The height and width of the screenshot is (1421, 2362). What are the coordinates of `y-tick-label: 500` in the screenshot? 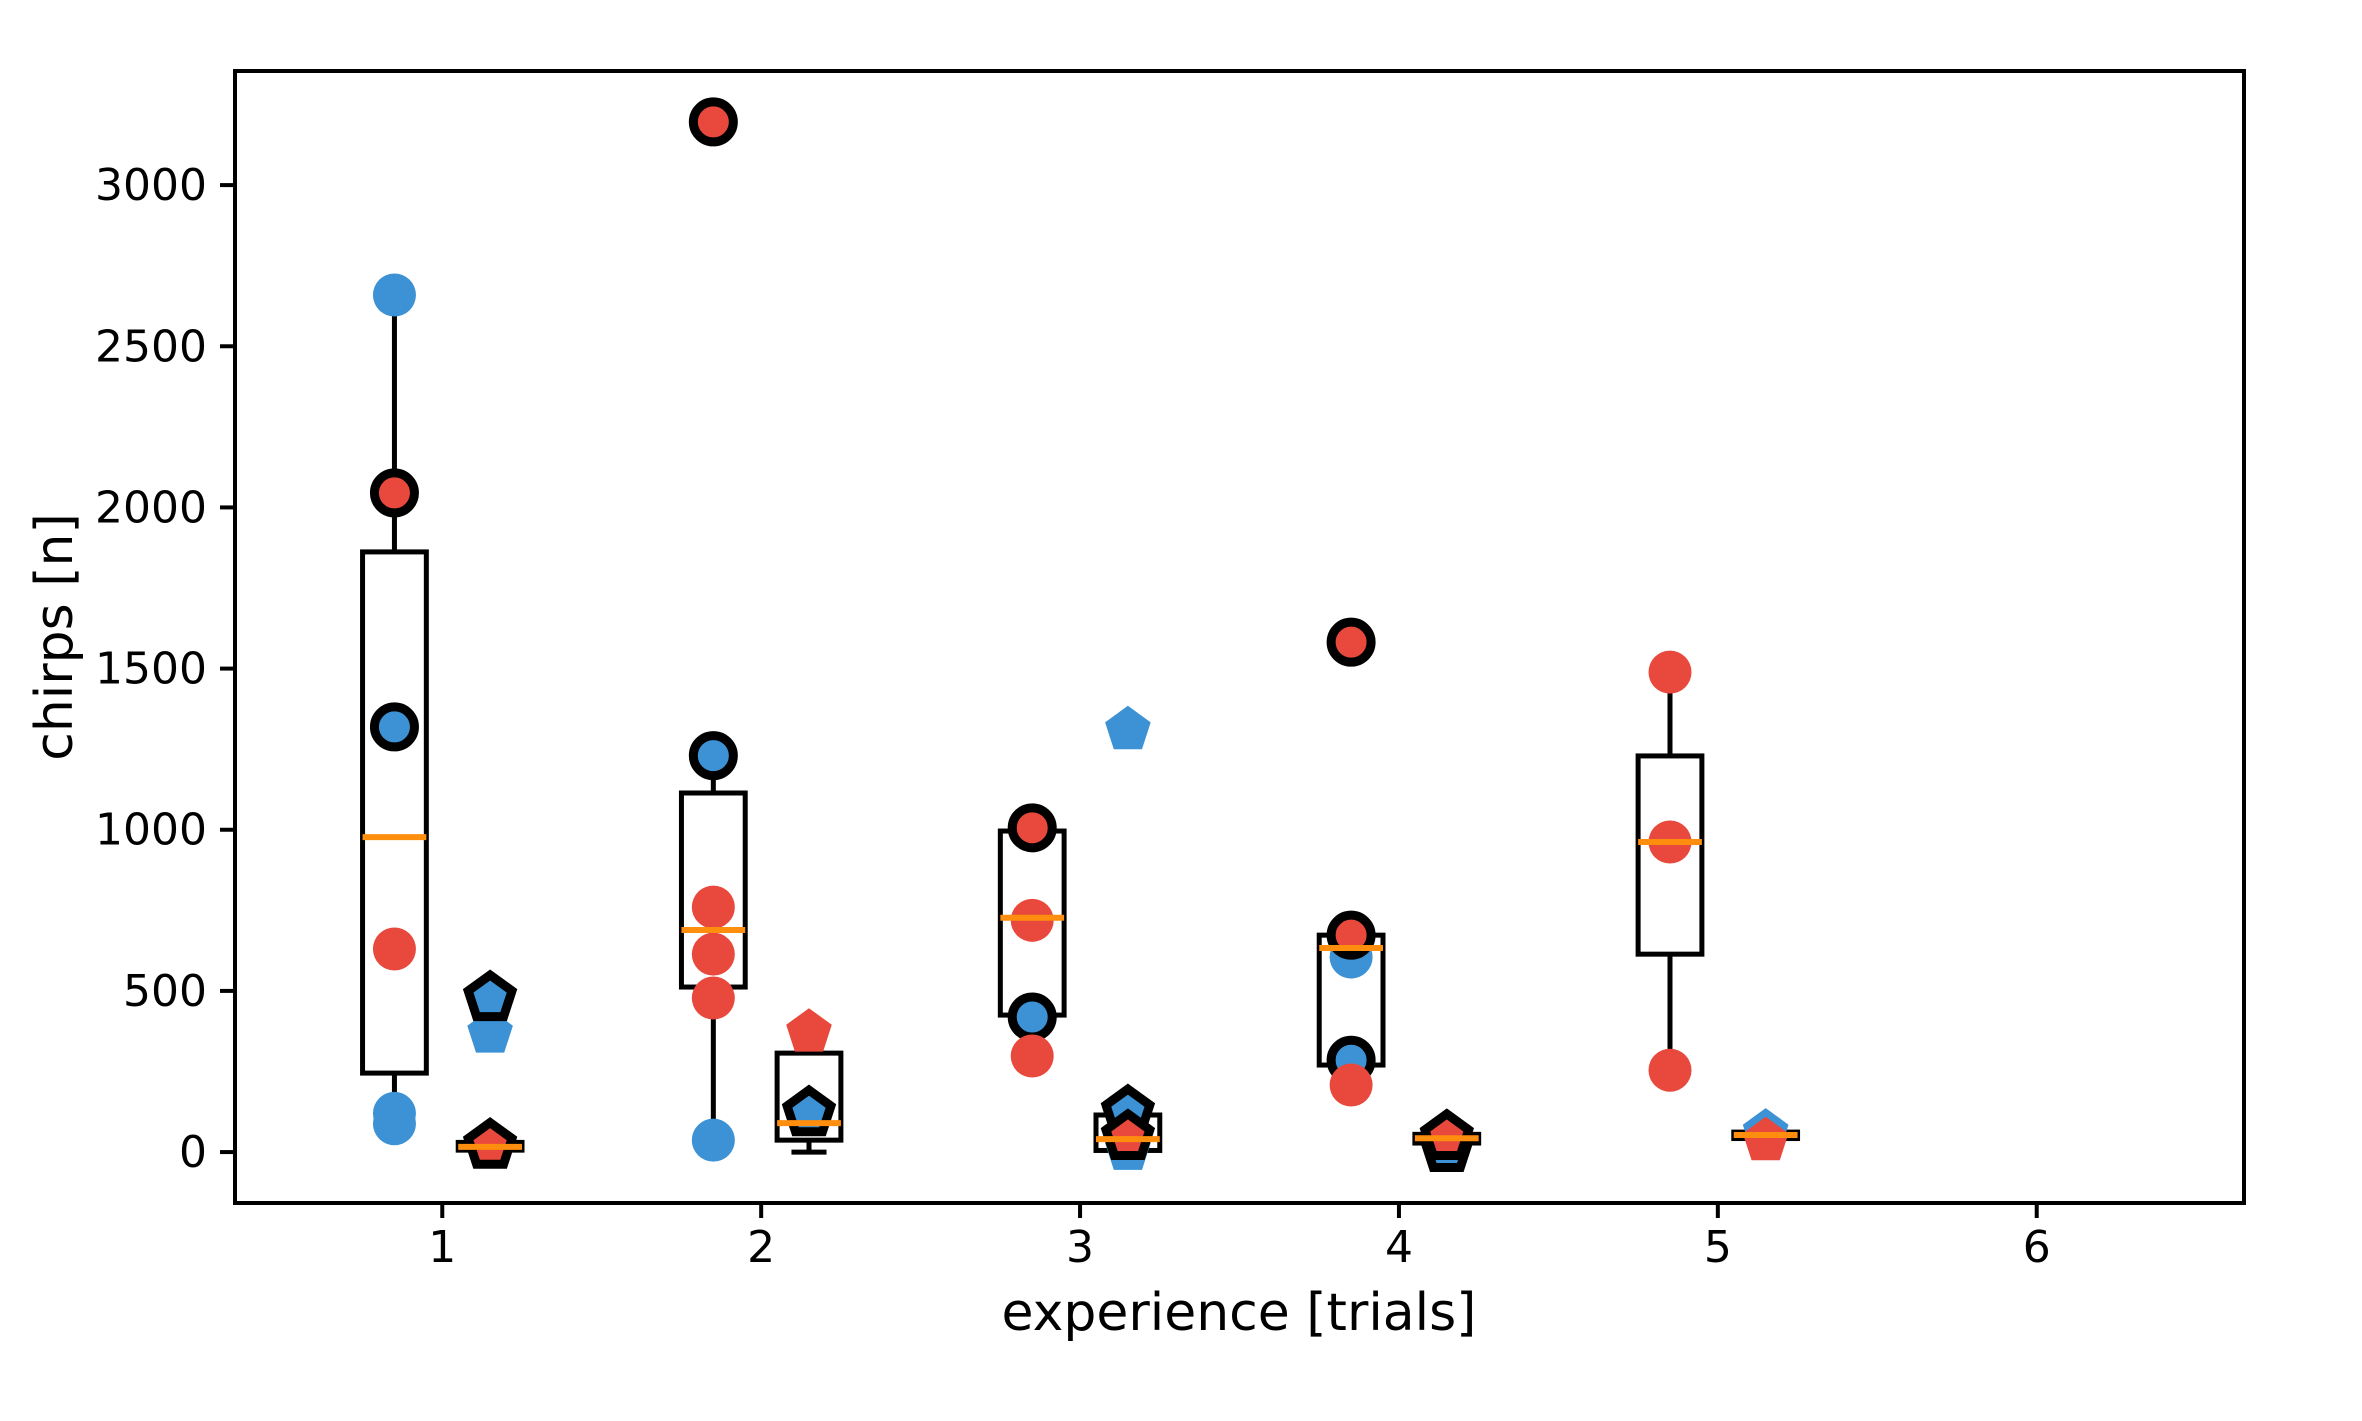 It's located at (165, 991).